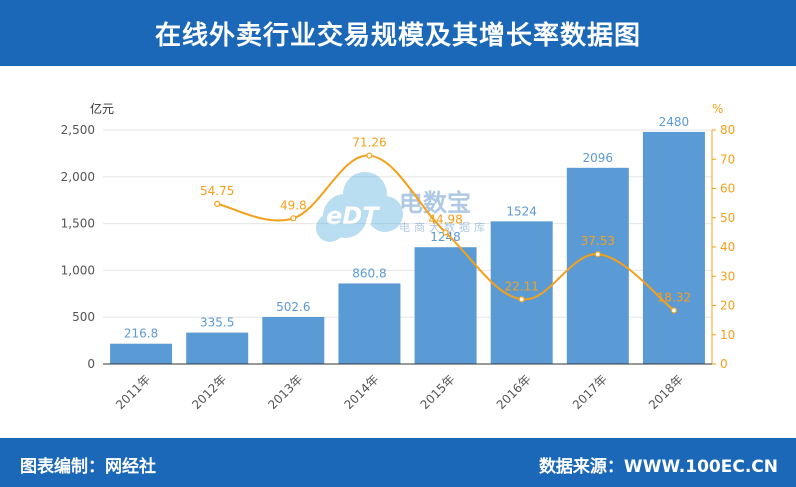  Describe the element at coordinates (727, 218) in the screenshot. I see `right-tick-label: 50` at that location.